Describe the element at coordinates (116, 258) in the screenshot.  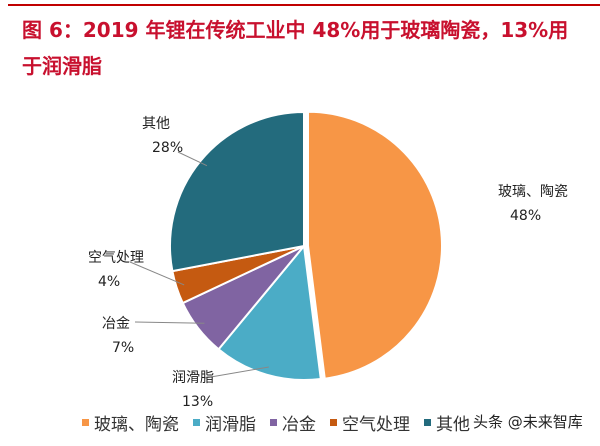
I see `slice-label-3: 空气处理` at that location.